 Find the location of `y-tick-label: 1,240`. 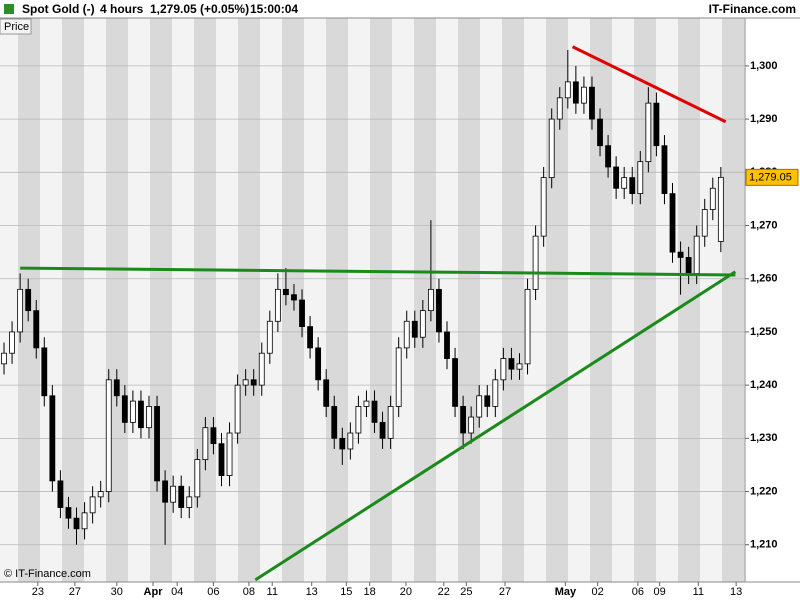

y-tick-label: 1,240 is located at coordinates (764, 385).